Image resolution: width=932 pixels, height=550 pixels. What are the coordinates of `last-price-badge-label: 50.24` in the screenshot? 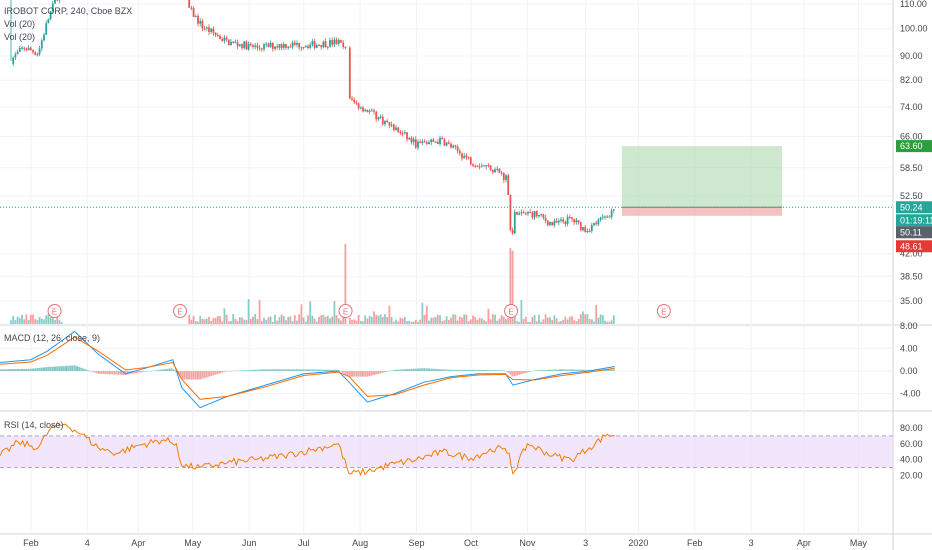 It's located at (911, 207).